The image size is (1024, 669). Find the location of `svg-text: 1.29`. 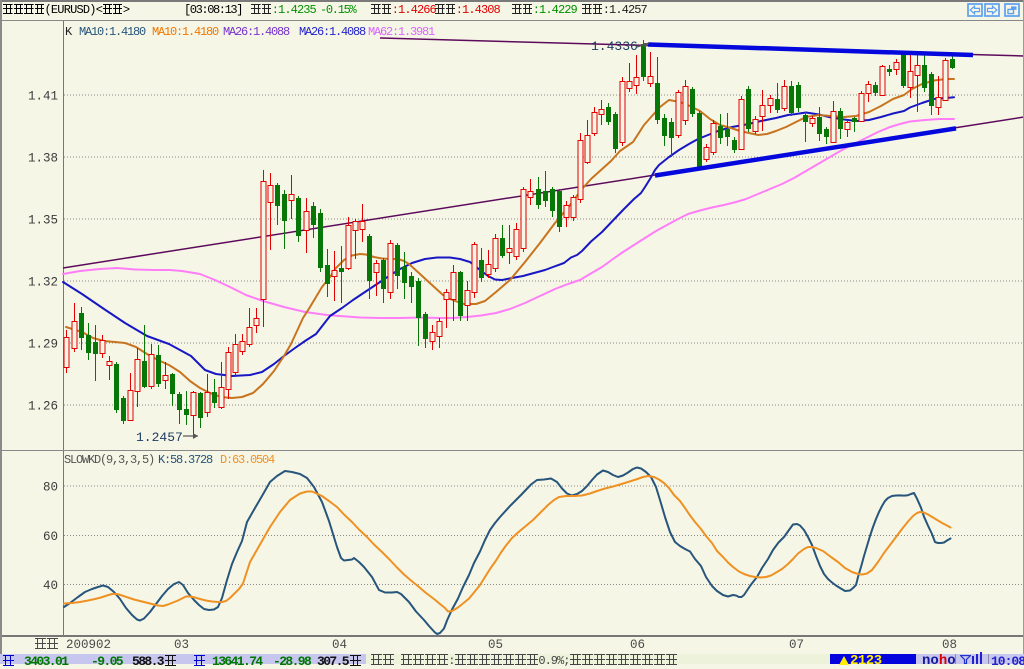

svg-text: 1.29 is located at coordinates (43, 345).